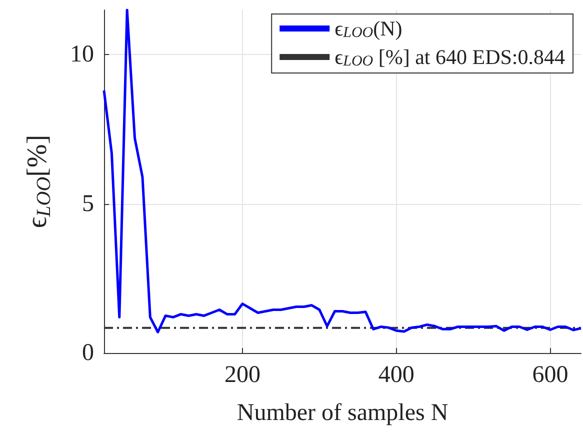  What do you see at coordinates (450, 57) in the screenshot?
I see `legend-label: ϵLOO [%] at 640 EDS:0.844` at bounding box center [450, 57].